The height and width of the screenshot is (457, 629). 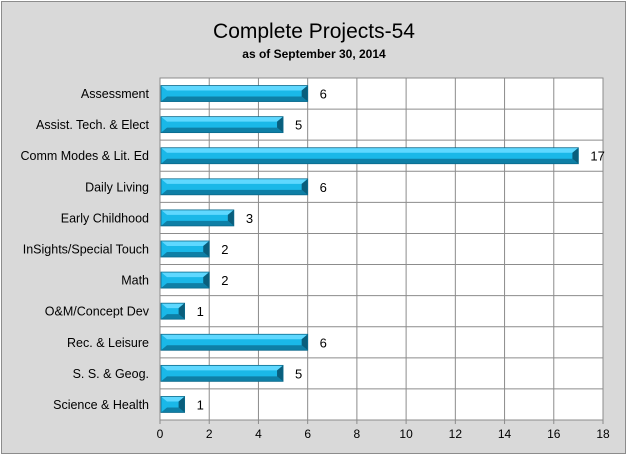 What do you see at coordinates (160, 434) in the screenshot?
I see `x-tick-label: 0` at bounding box center [160, 434].